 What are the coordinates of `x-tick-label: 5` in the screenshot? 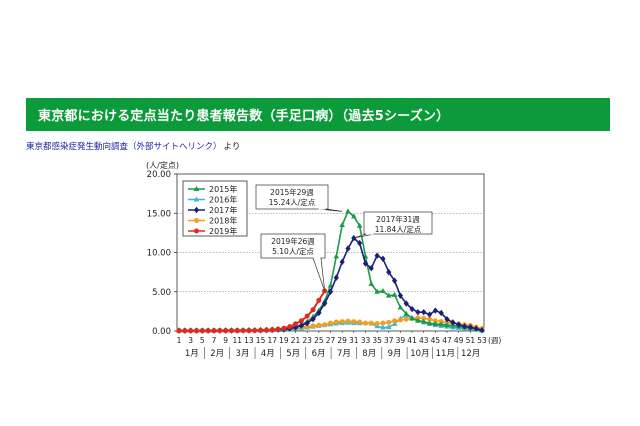 It's located at (202, 340).